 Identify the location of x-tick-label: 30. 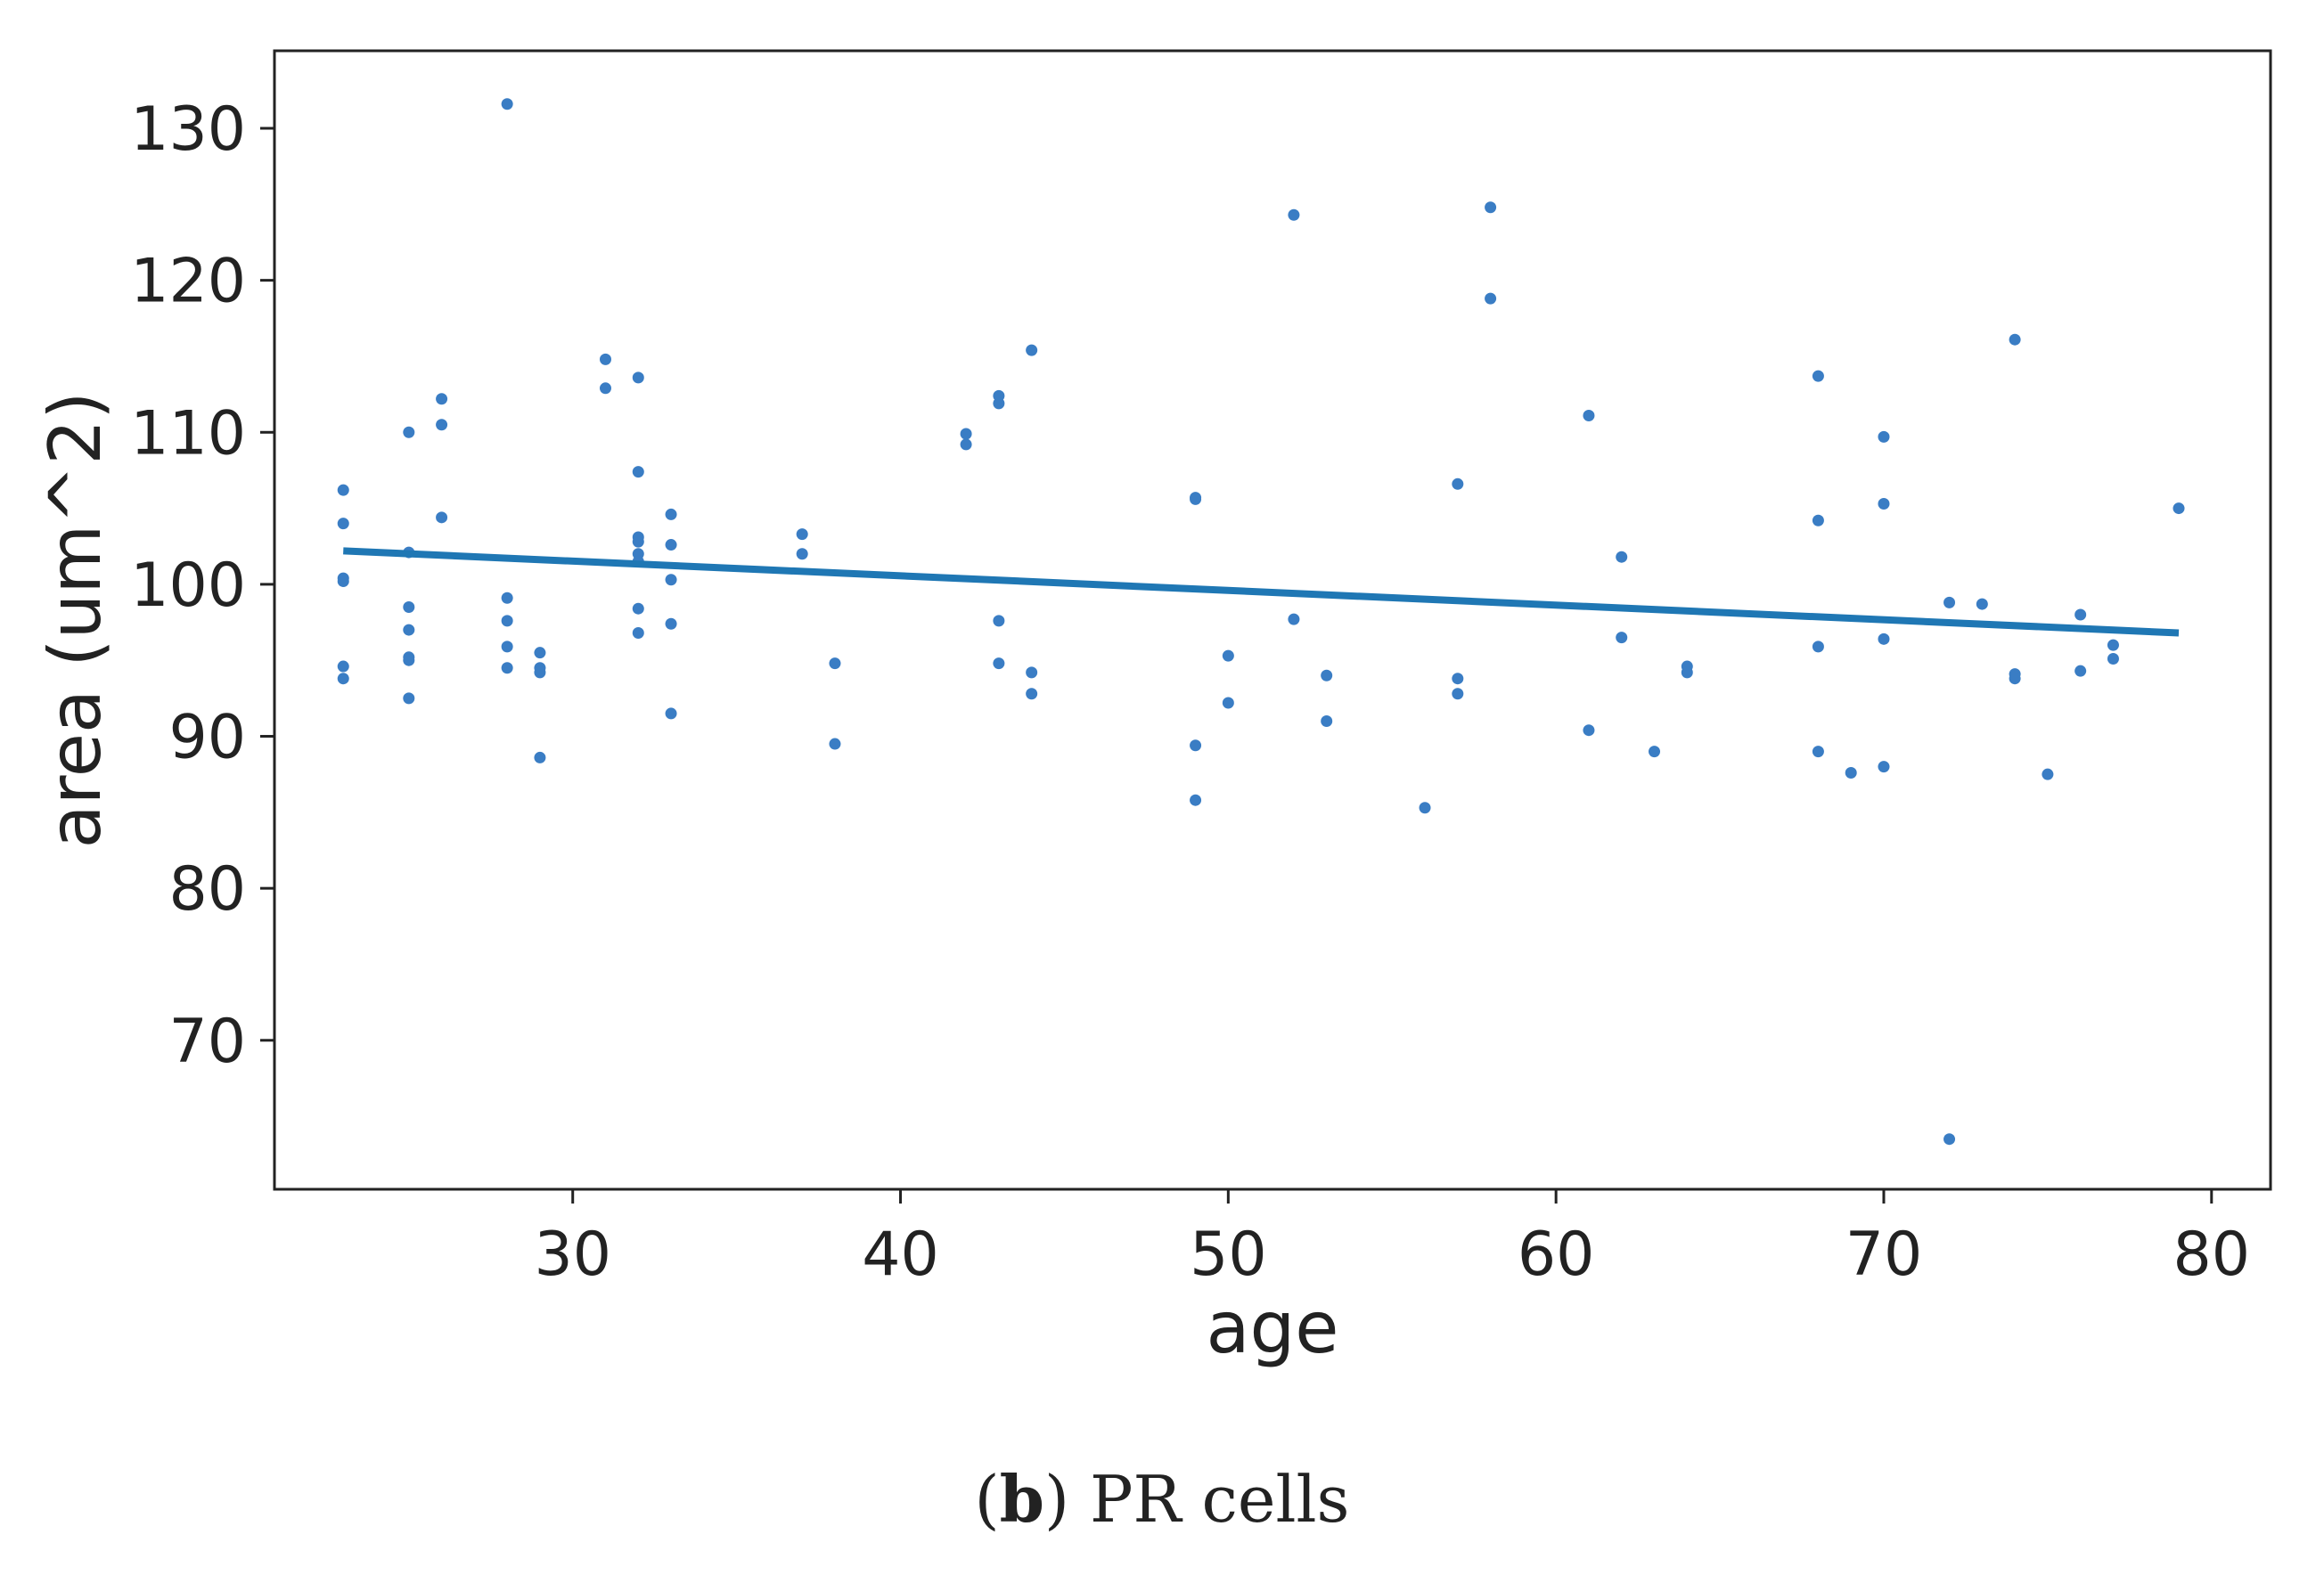
(572, 1255).